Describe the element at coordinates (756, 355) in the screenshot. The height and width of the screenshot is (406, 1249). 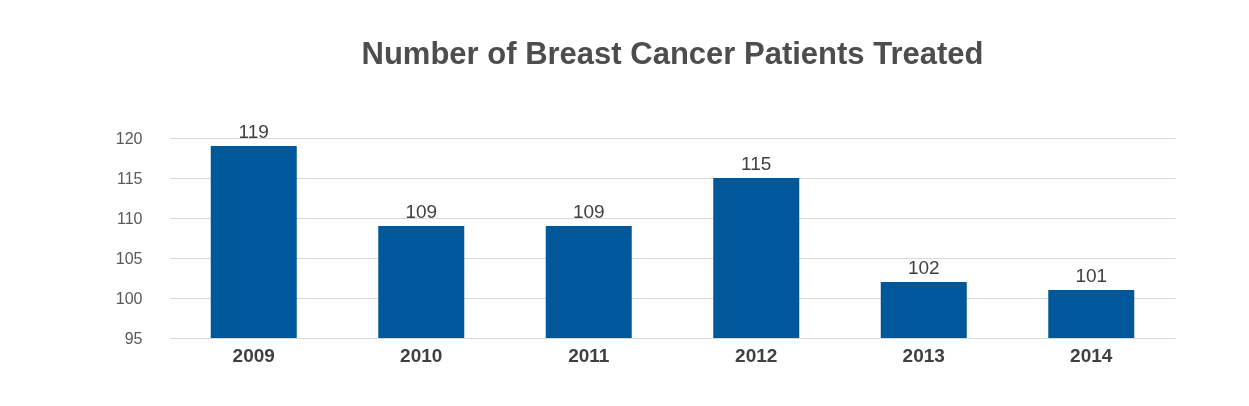
I see `x-tick-label: 2012` at that location.